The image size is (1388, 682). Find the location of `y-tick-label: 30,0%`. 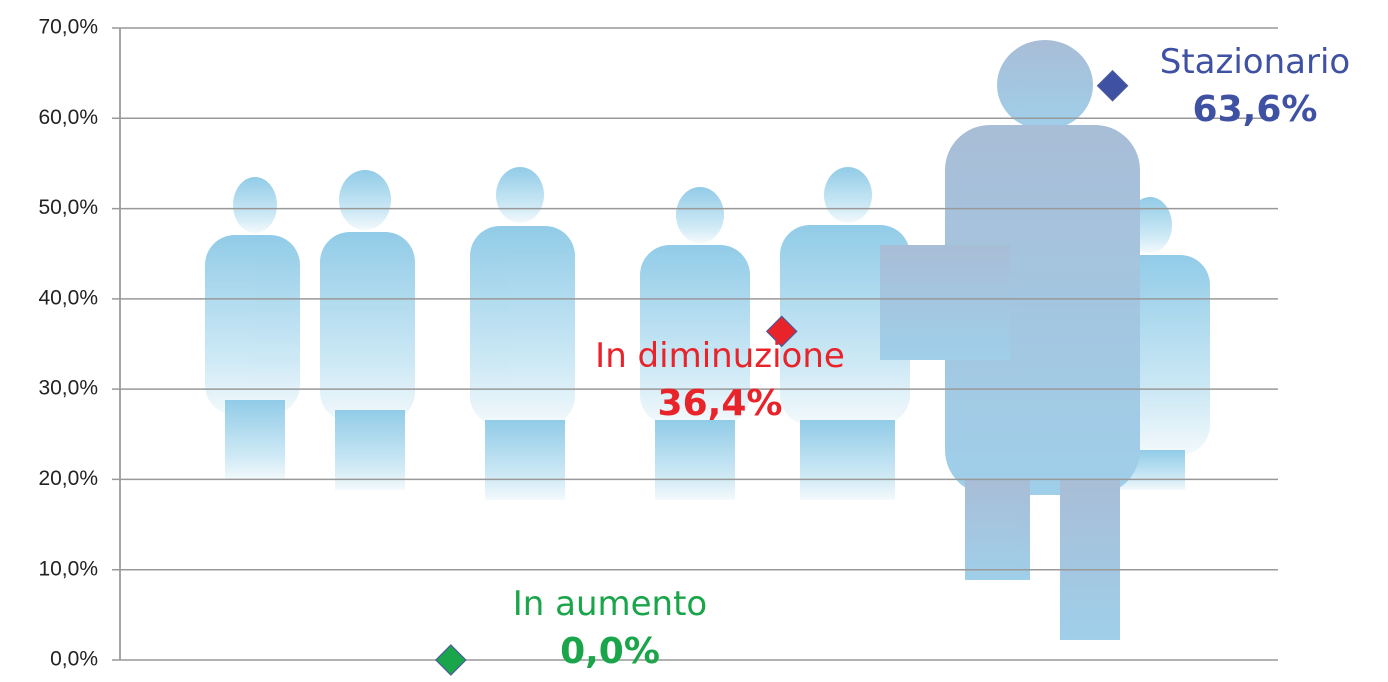

y-tick-label: 30,0% is located at coordinates (68, 388).